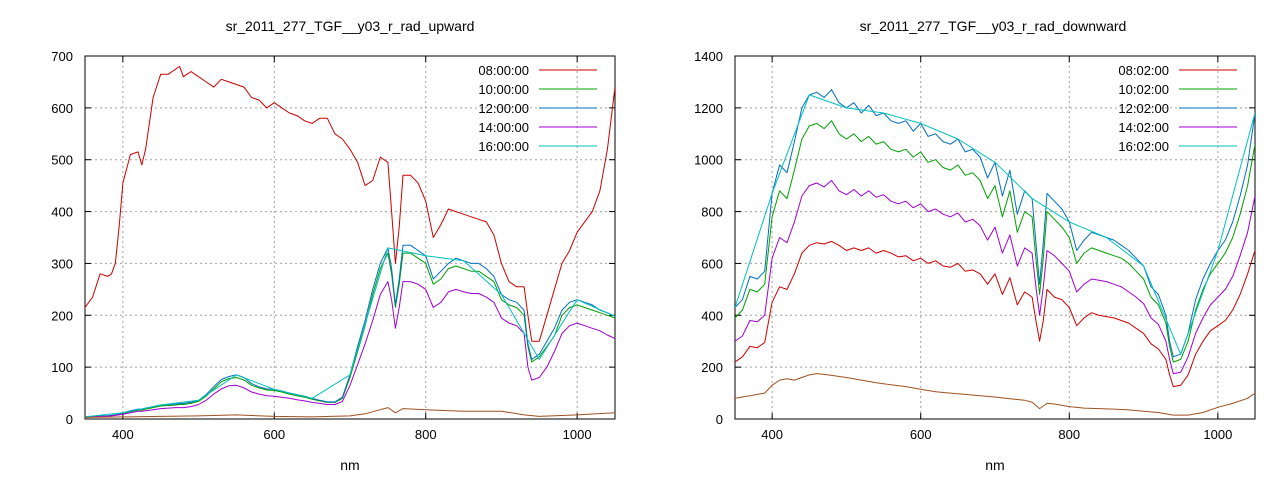 Image resolution: width=1280 pixels, height=480 pixels. Describe the element at coordinates (708, 160) in the screenshot. I see `y-tick-label: 1000` at that location.